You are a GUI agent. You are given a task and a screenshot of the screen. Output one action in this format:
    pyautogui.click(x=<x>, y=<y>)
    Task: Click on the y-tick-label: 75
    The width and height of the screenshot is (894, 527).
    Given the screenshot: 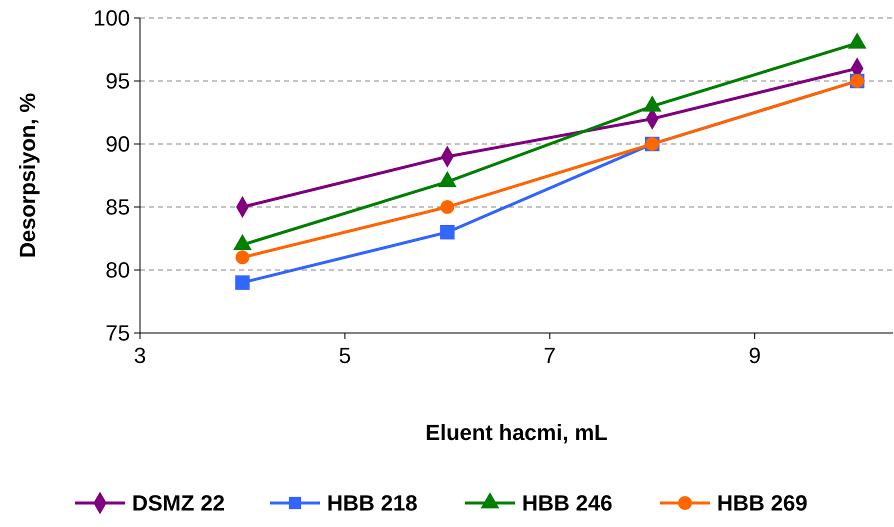 What is the action you would take?
    pyautogui.click(x=118, y=333)
    